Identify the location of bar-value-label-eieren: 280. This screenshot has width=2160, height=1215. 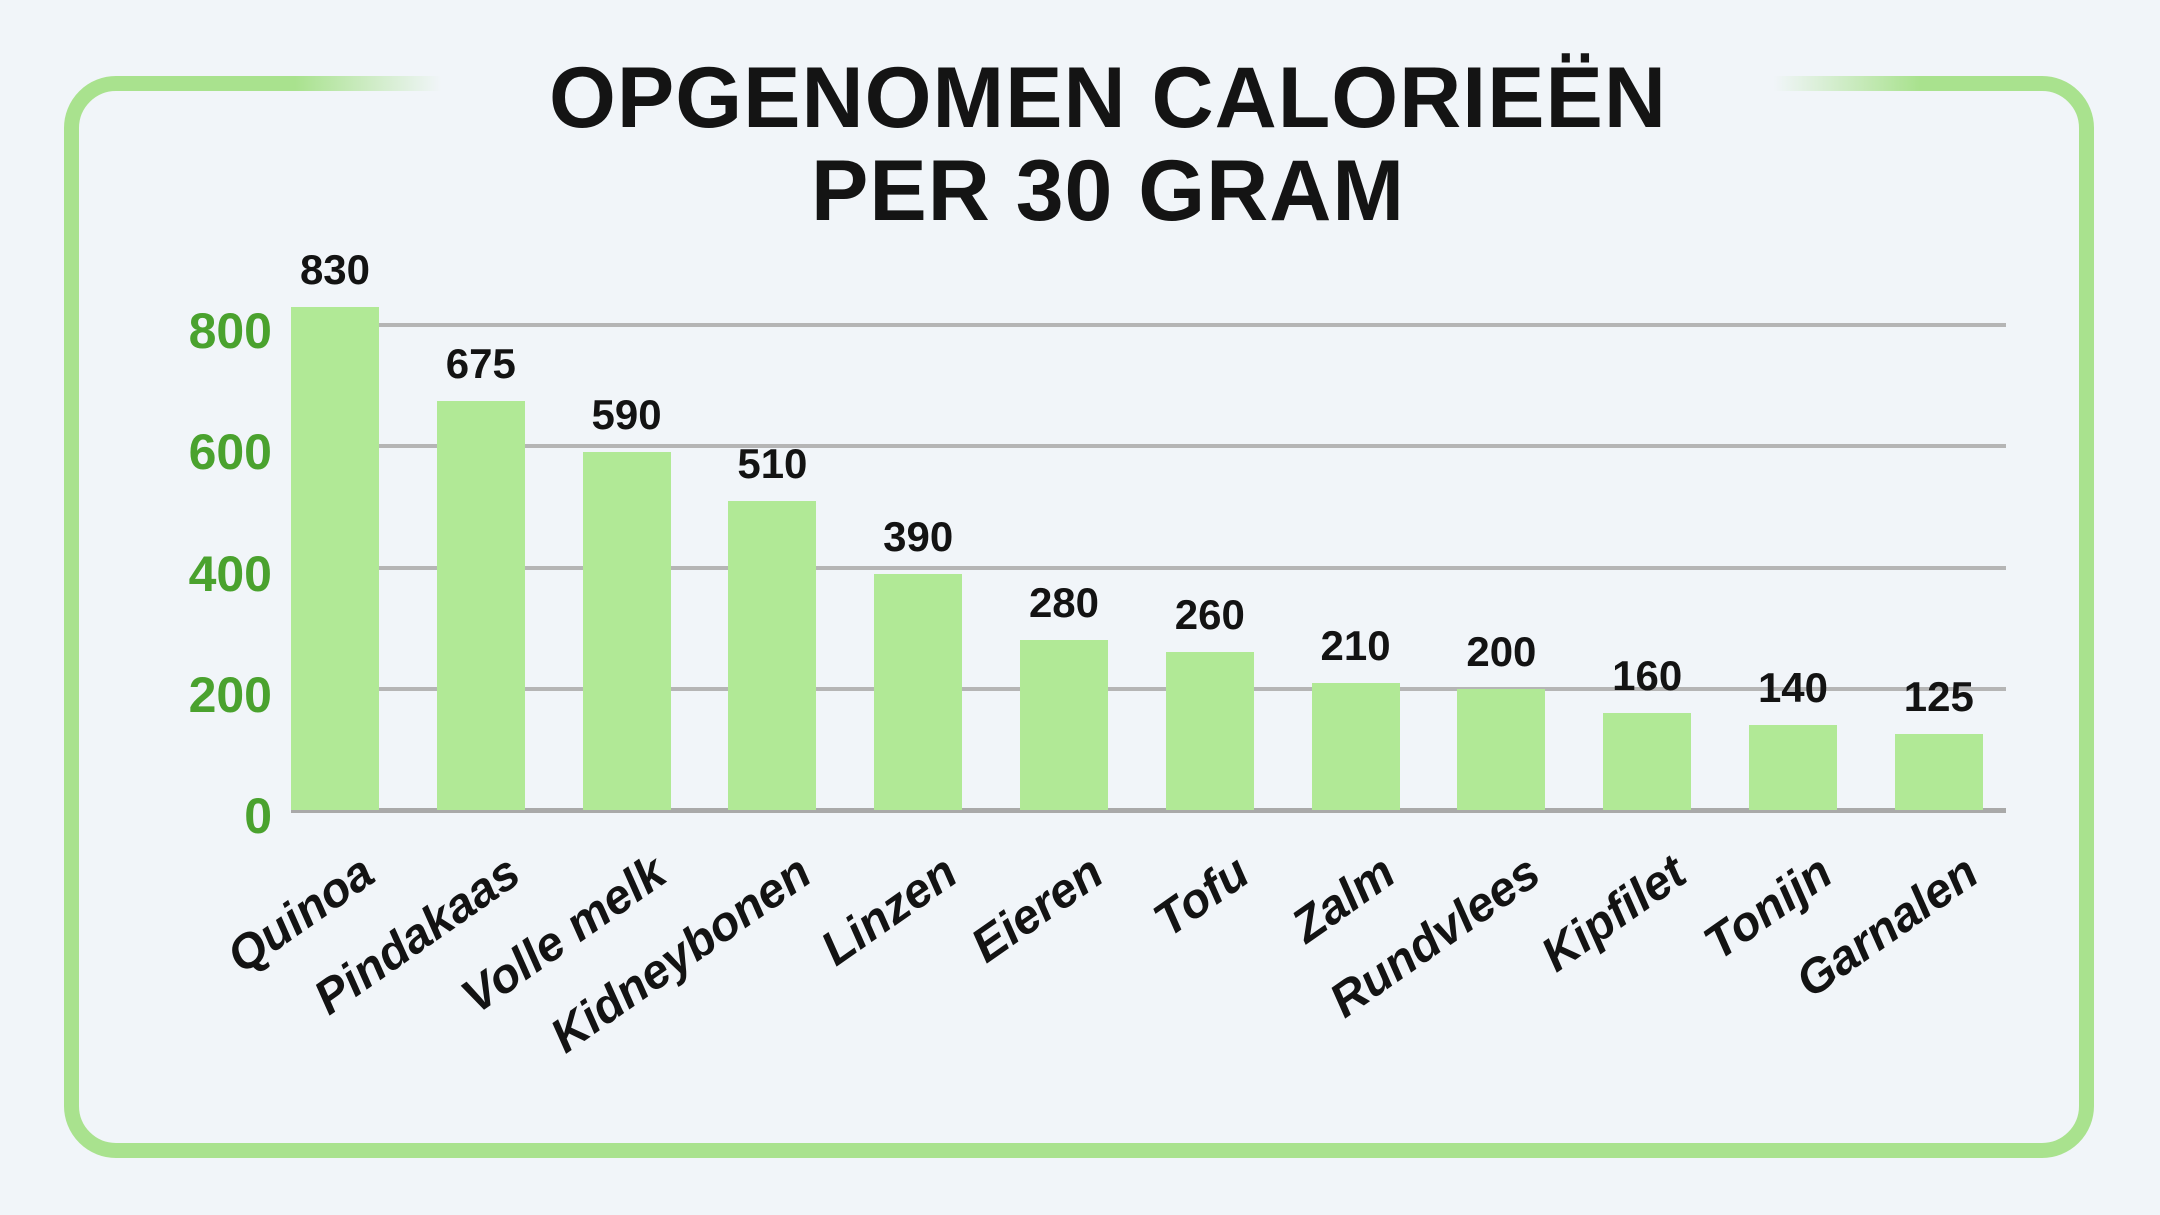
(1064, 603).